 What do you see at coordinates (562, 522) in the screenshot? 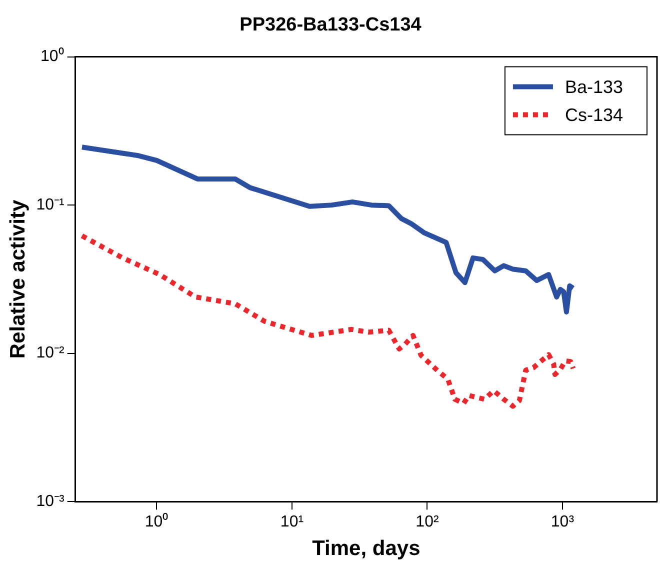
I see `x-tick-label: 10³` at bounding box center [562, 522].